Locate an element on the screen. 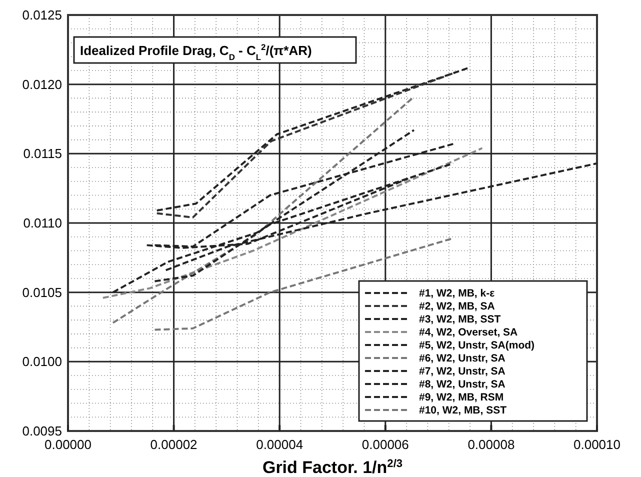  y-tick-label: 0.0120 is located at coordinates (42, 84).